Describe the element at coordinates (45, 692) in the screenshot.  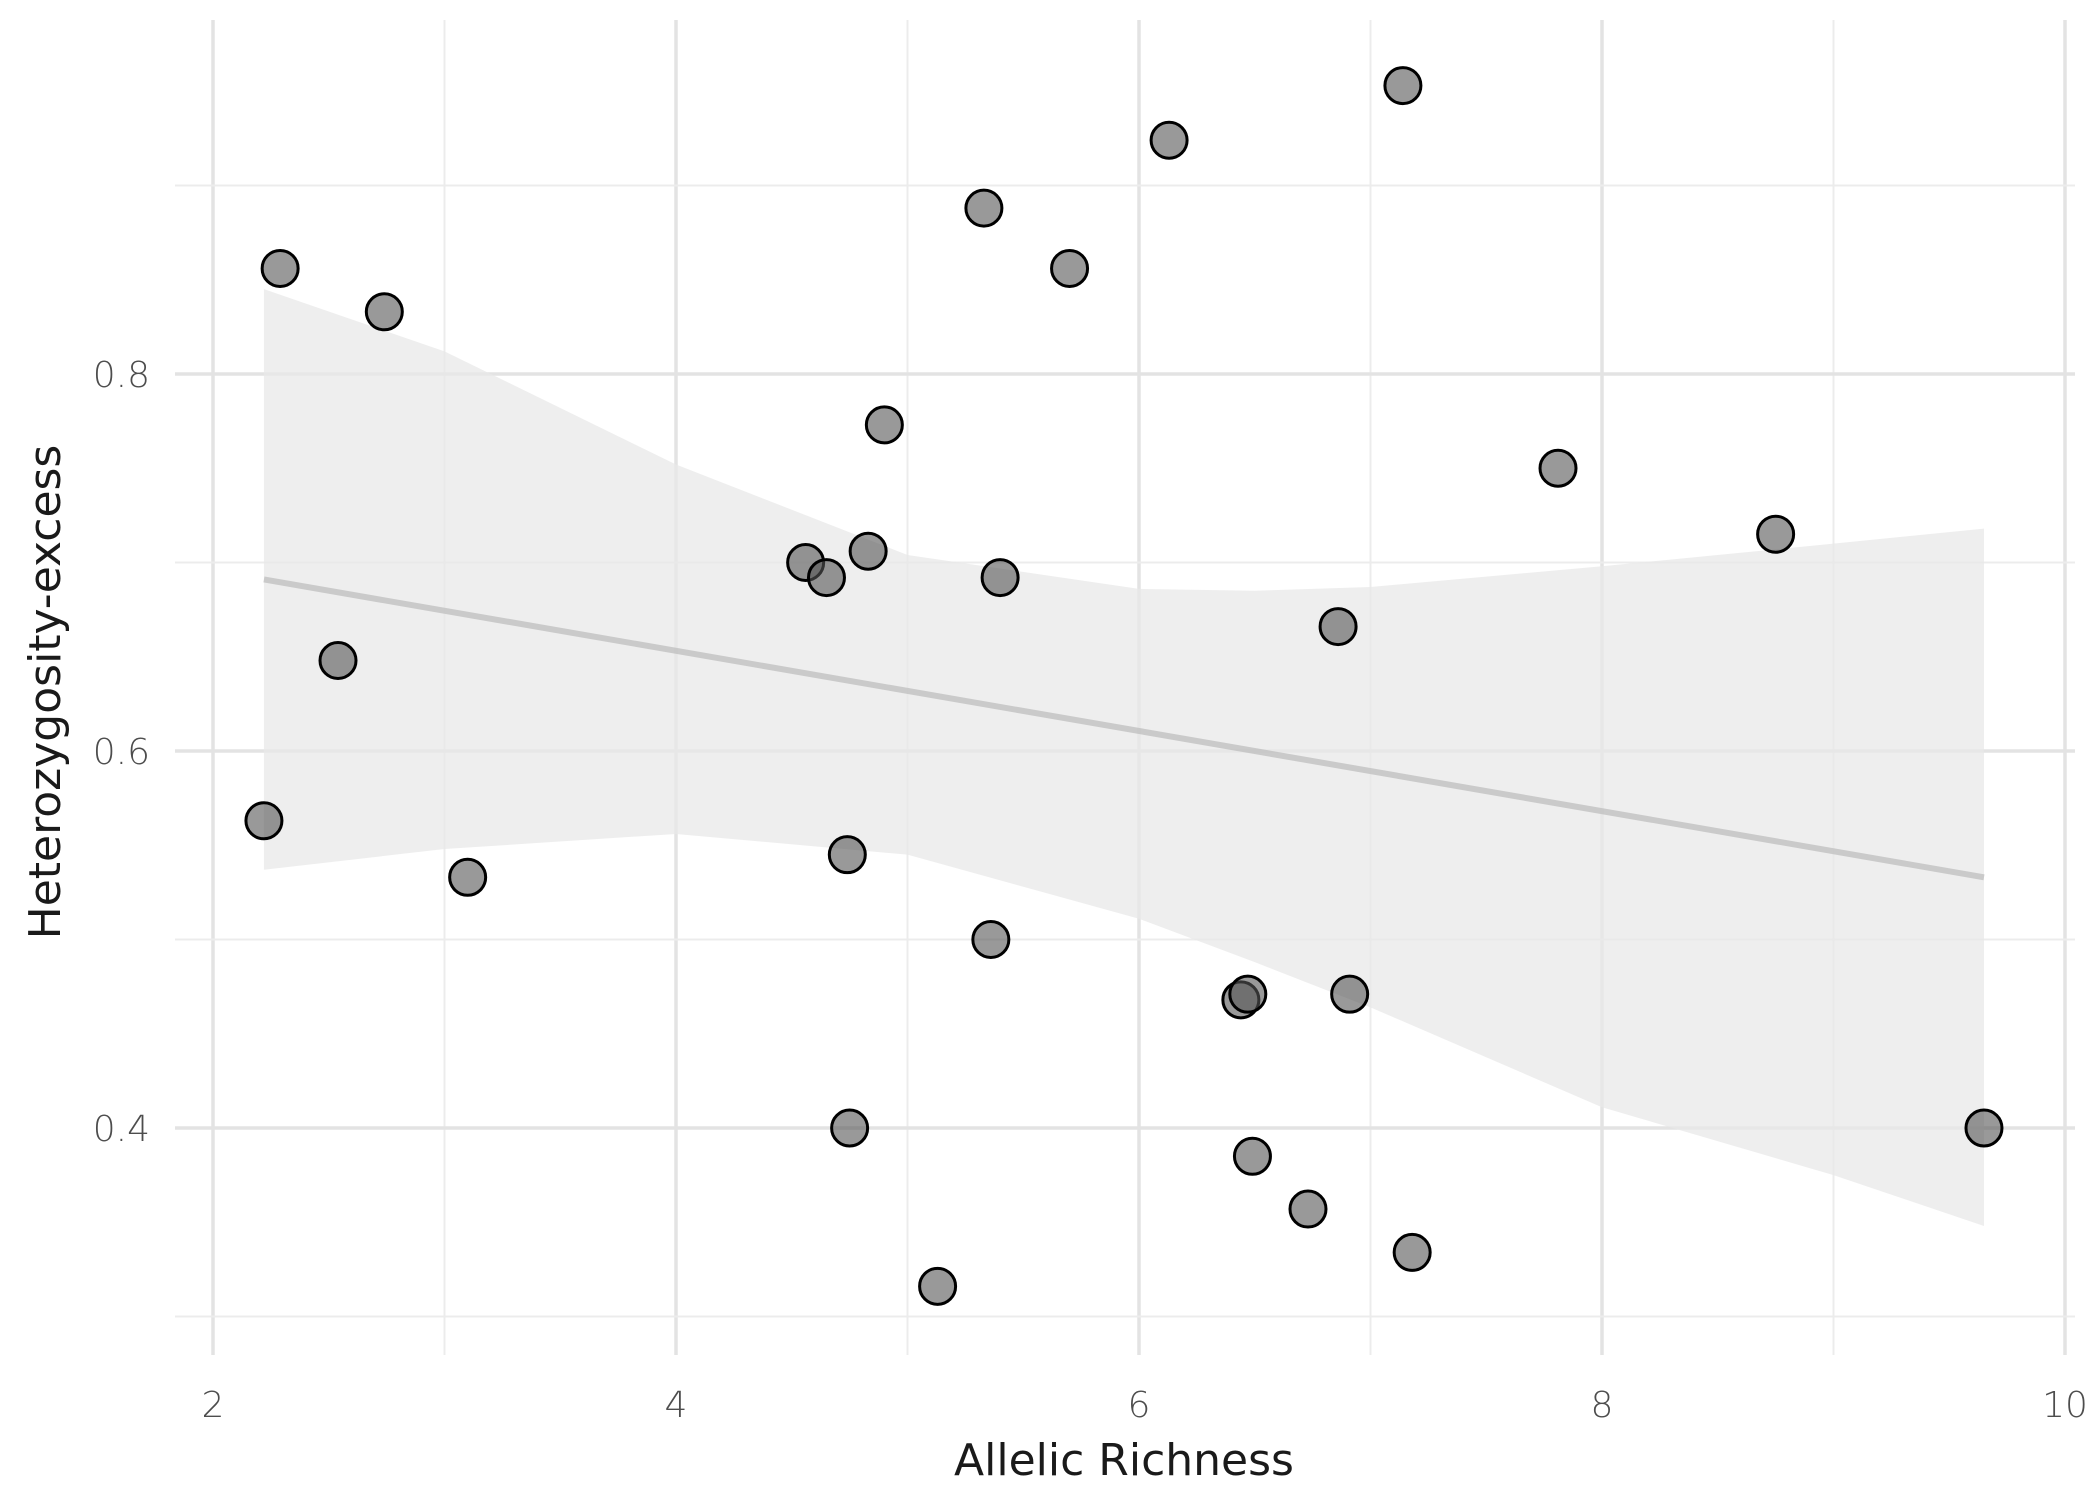
I see `y-axis-title: Heterozygosity-excess` at that location.